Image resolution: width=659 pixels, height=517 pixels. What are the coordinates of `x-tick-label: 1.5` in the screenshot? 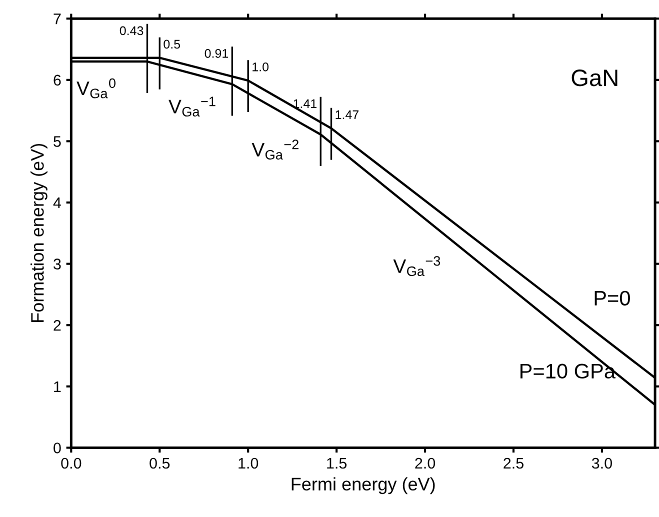 It's located at (337, 463).